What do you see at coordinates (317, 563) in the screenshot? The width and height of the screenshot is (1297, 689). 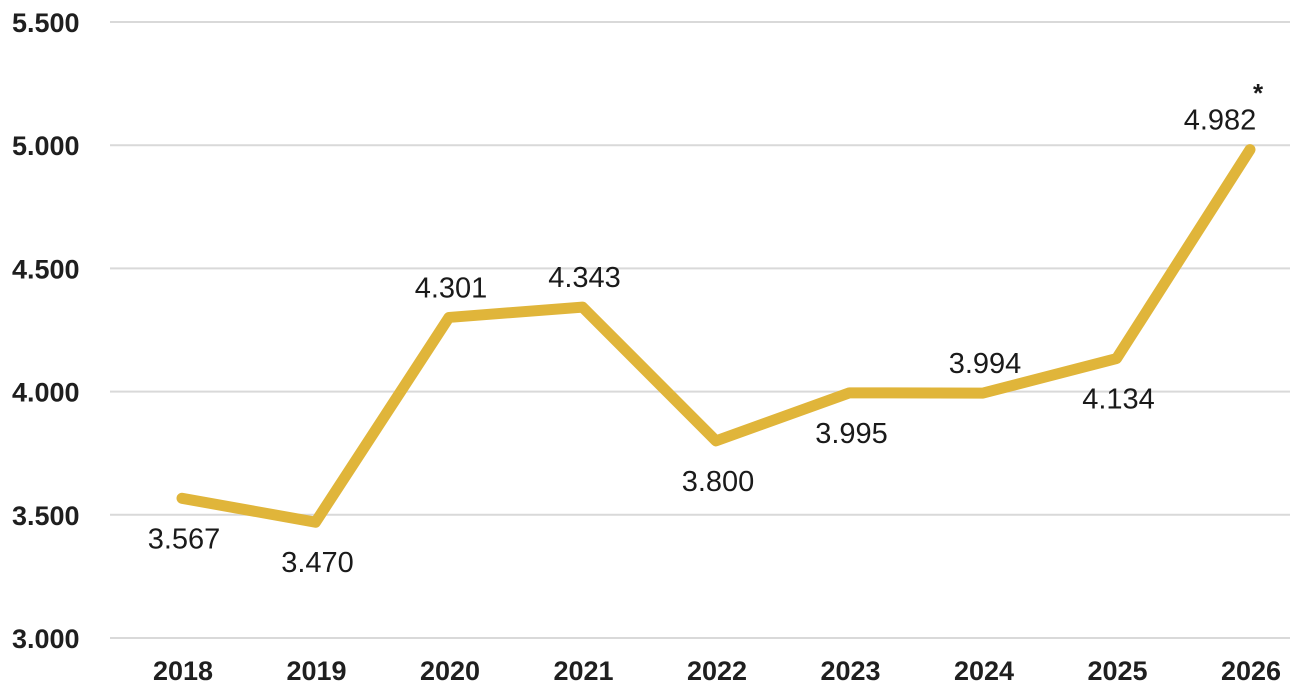 I see `data-label: 3.470` at bounding box center [317, 563].